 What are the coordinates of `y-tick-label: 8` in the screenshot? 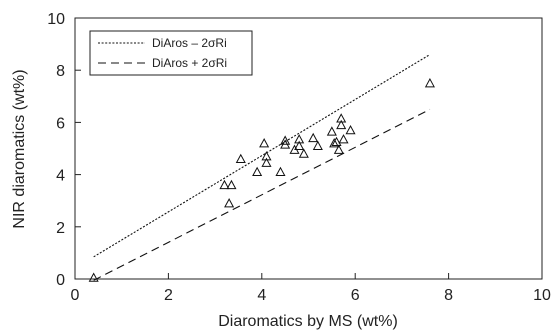 It's located at (60, 71).